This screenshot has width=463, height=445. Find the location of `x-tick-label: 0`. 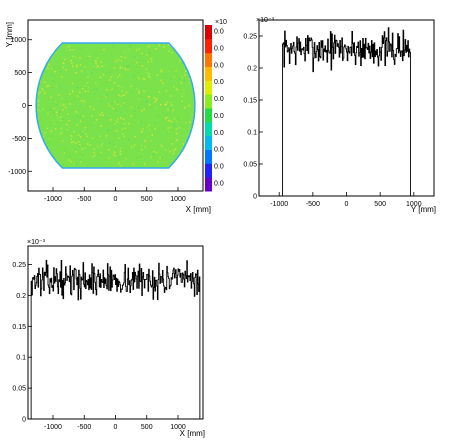

x-tick-label: 0 is located at coordinates (116, 199).